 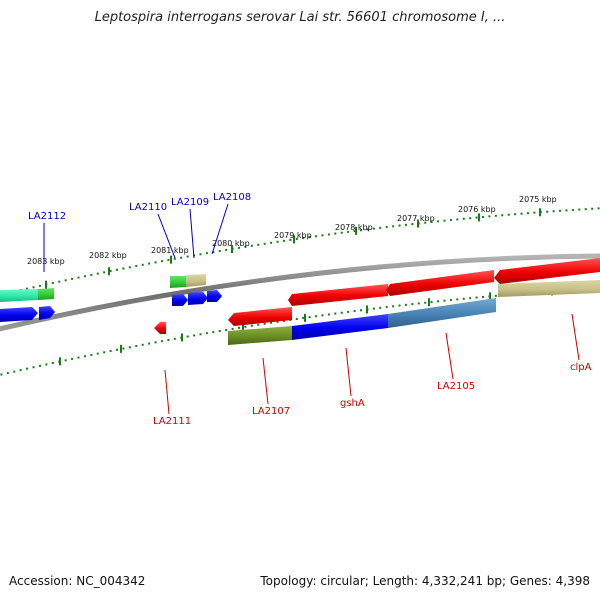 What do you see at coordinates (111, 306) in the screenshot?
I see `forward-strand-arrows` at bounding box center [111, 306].